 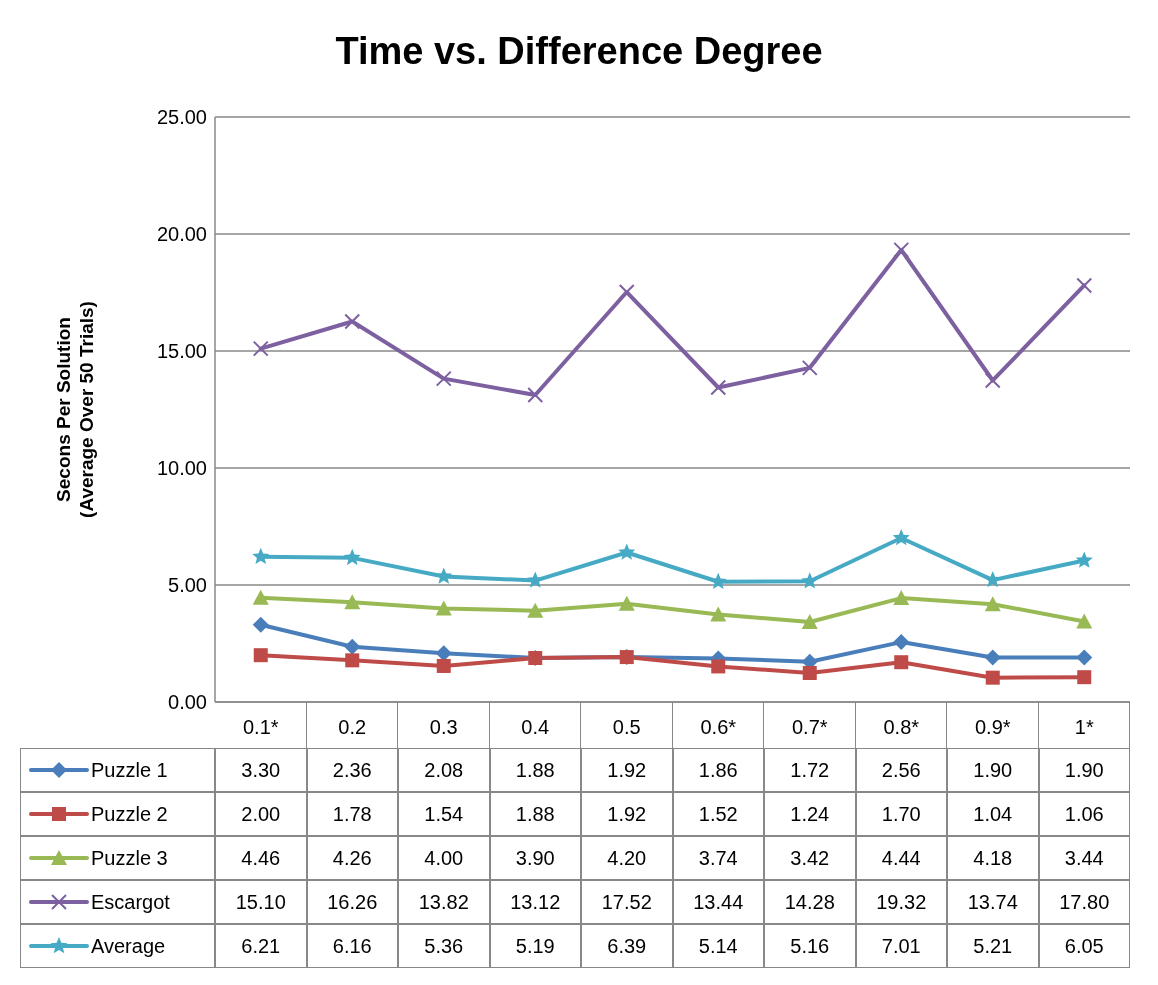 I want to click on x-tick-label: 0.5, so click(x=626, y=727).